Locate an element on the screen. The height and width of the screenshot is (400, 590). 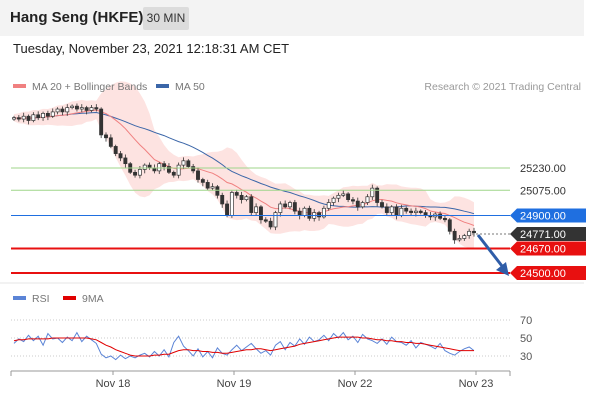
rsi-legend-label: 9MA is located at coordinates (93, 299).